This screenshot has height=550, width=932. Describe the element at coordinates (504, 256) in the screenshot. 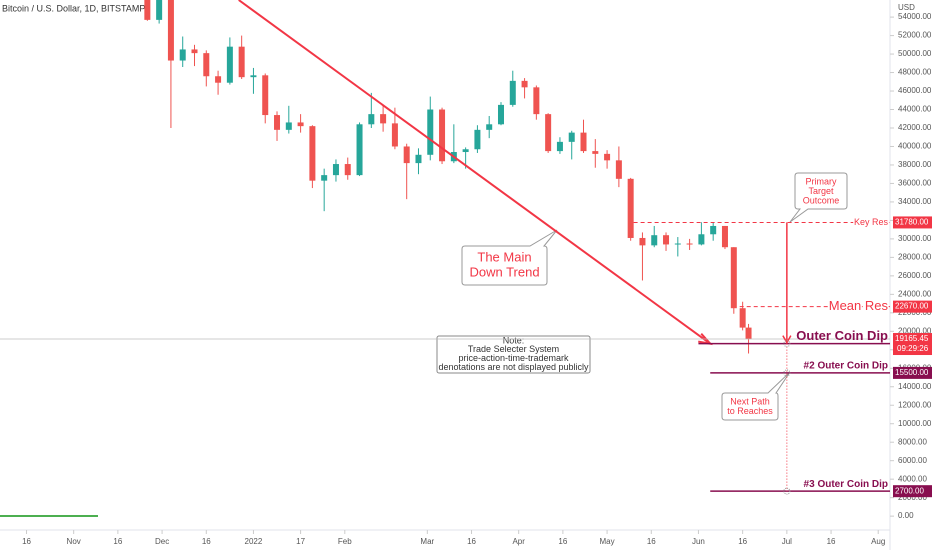

I see `trend-label: The Main` at that location.